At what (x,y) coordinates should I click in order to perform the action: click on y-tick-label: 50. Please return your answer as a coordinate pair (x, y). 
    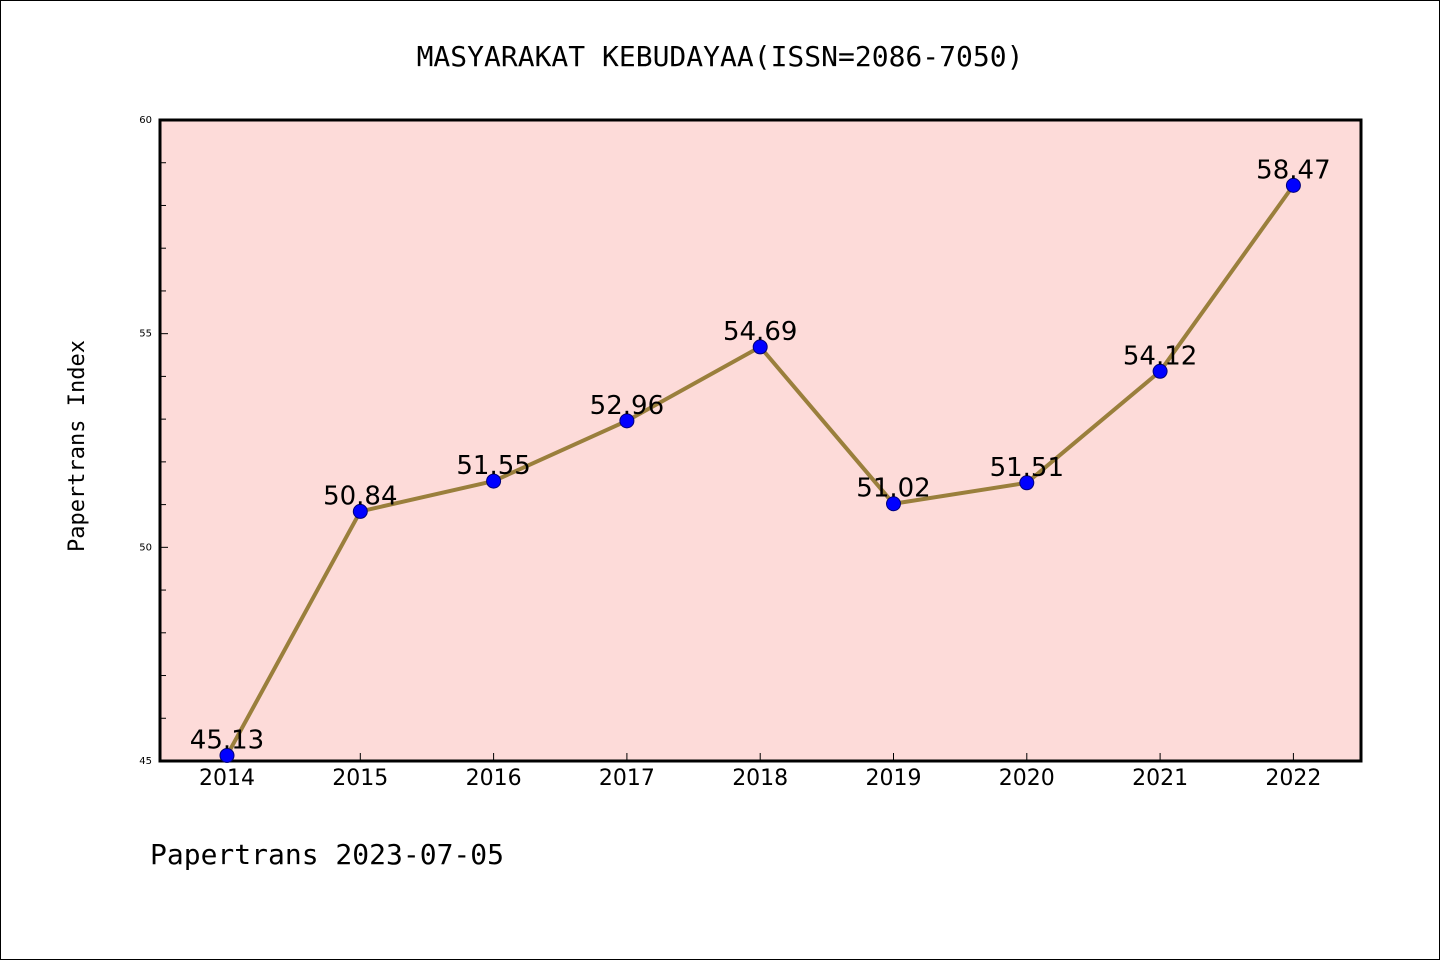
    Looking at the image, I should click on (145, 547).